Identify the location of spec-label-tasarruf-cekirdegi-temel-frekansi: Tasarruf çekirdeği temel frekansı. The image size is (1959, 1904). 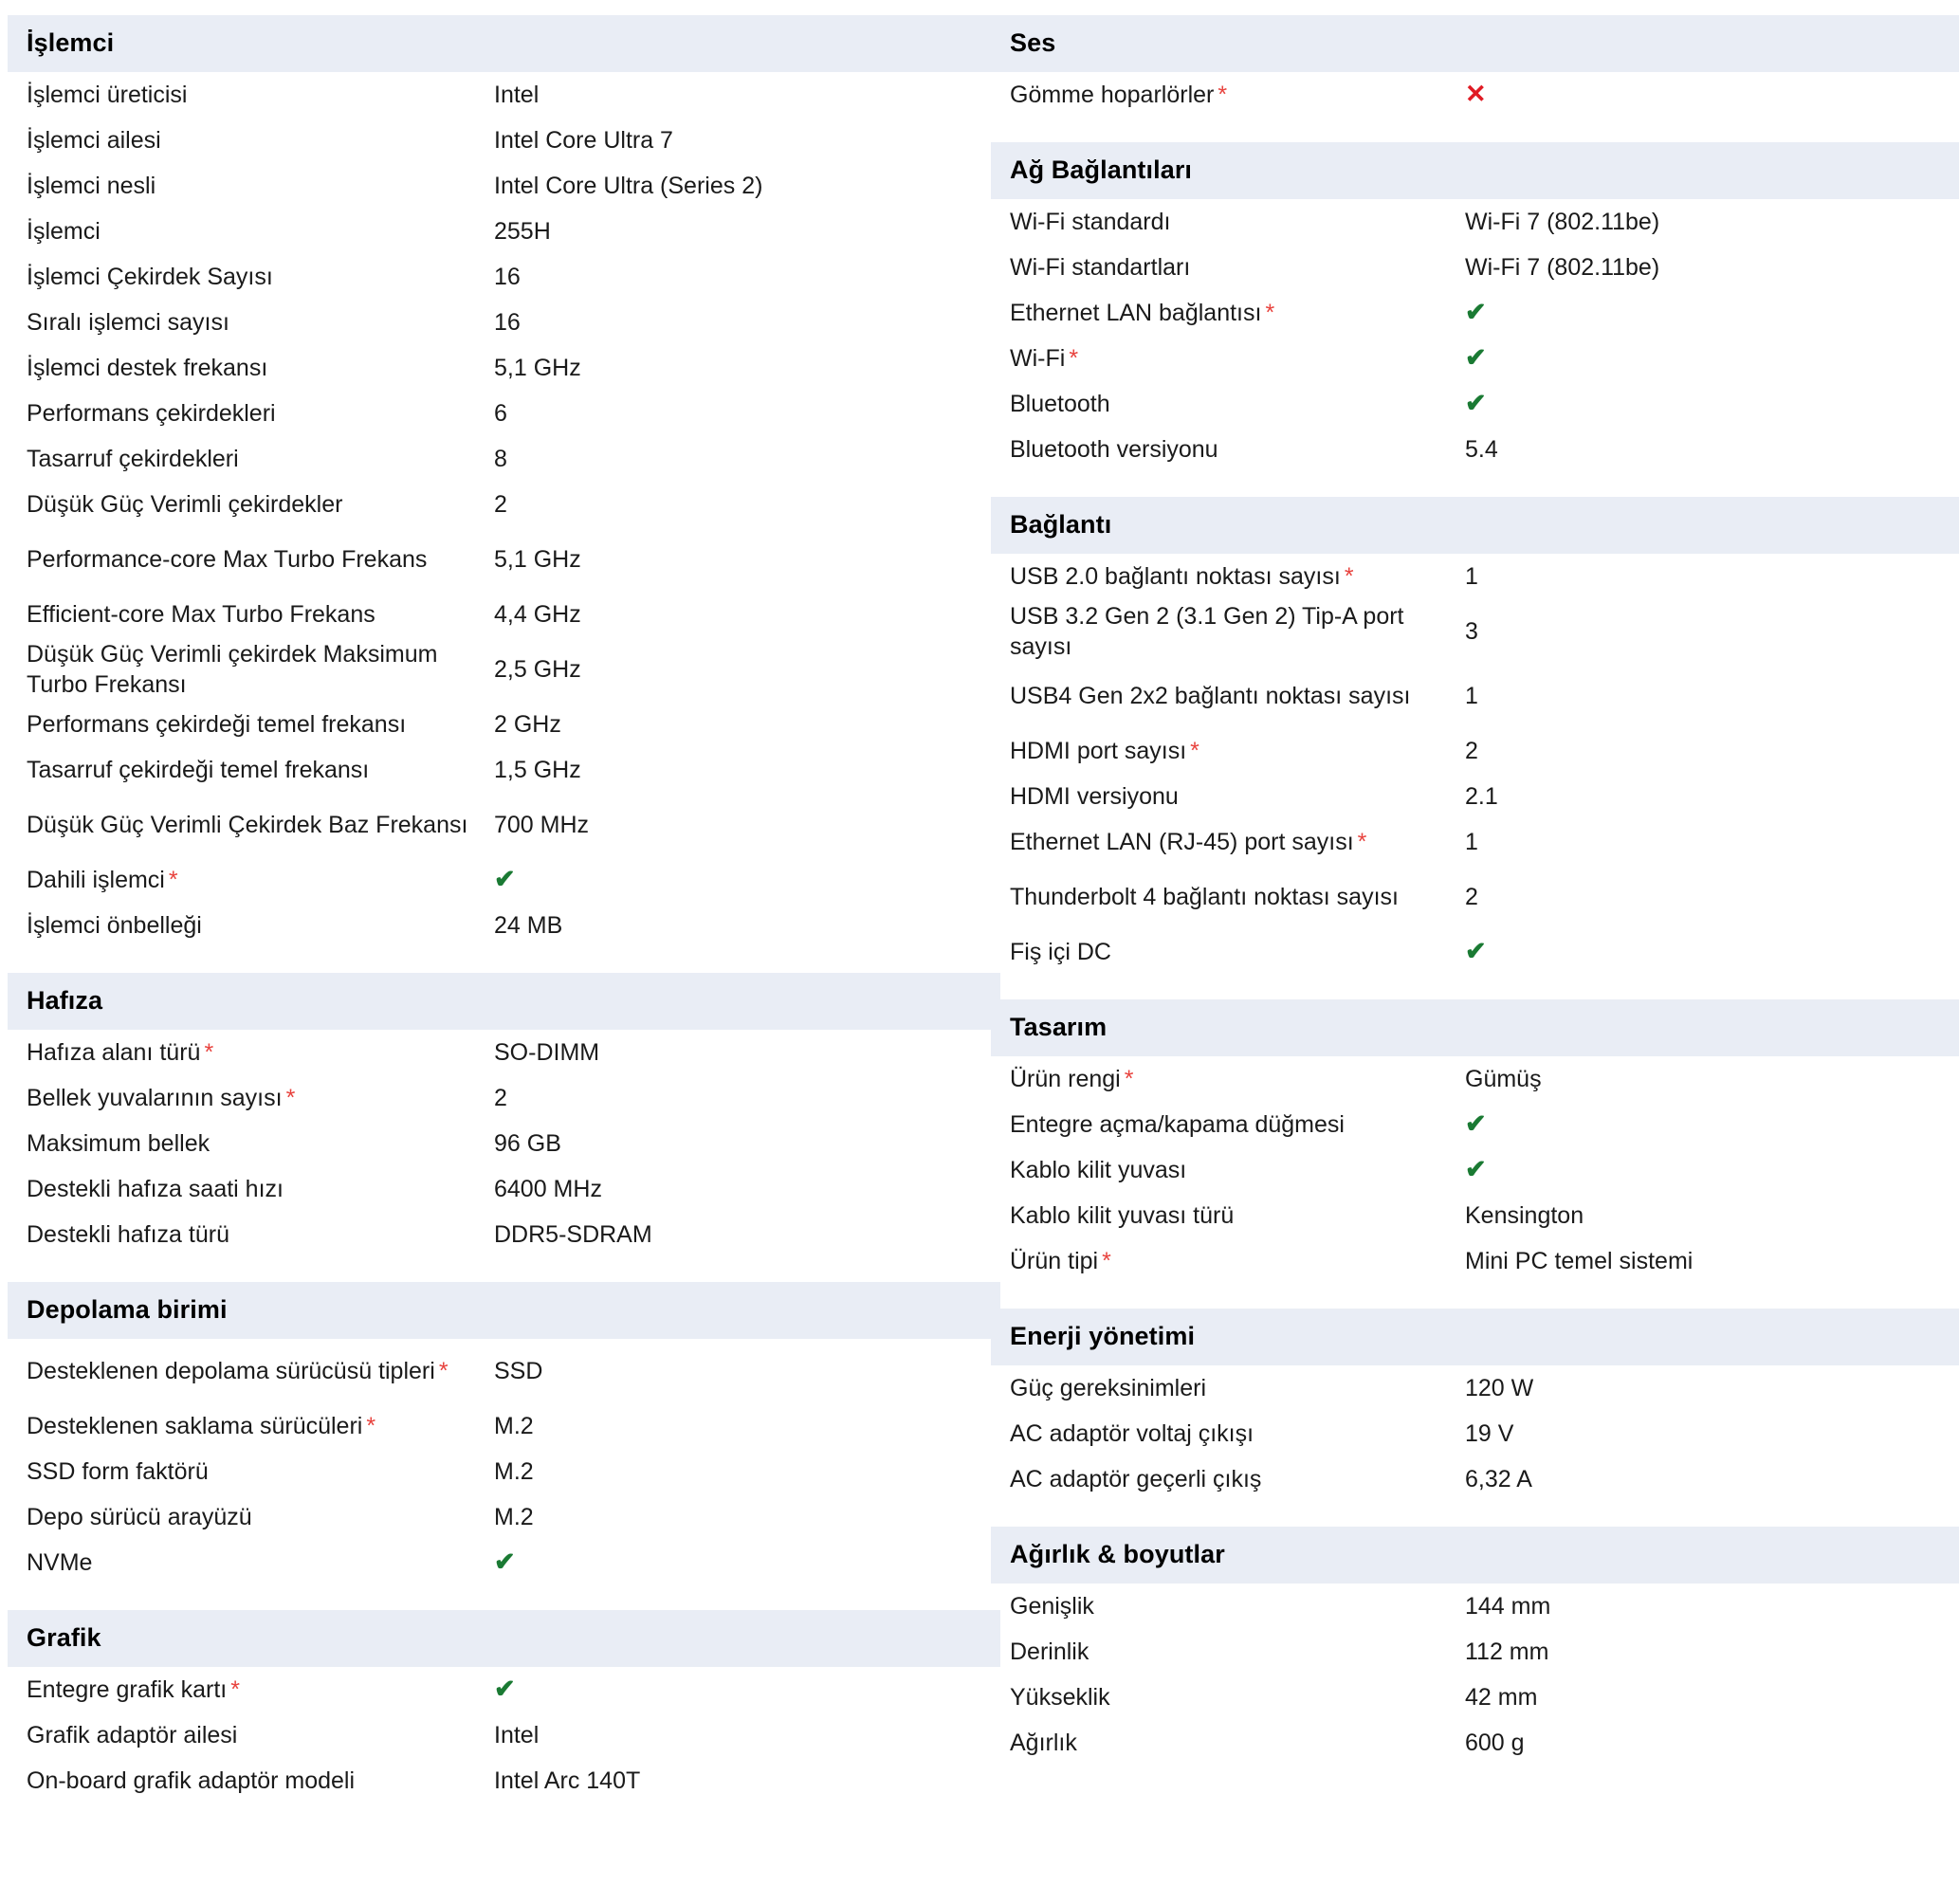
(251, 770).